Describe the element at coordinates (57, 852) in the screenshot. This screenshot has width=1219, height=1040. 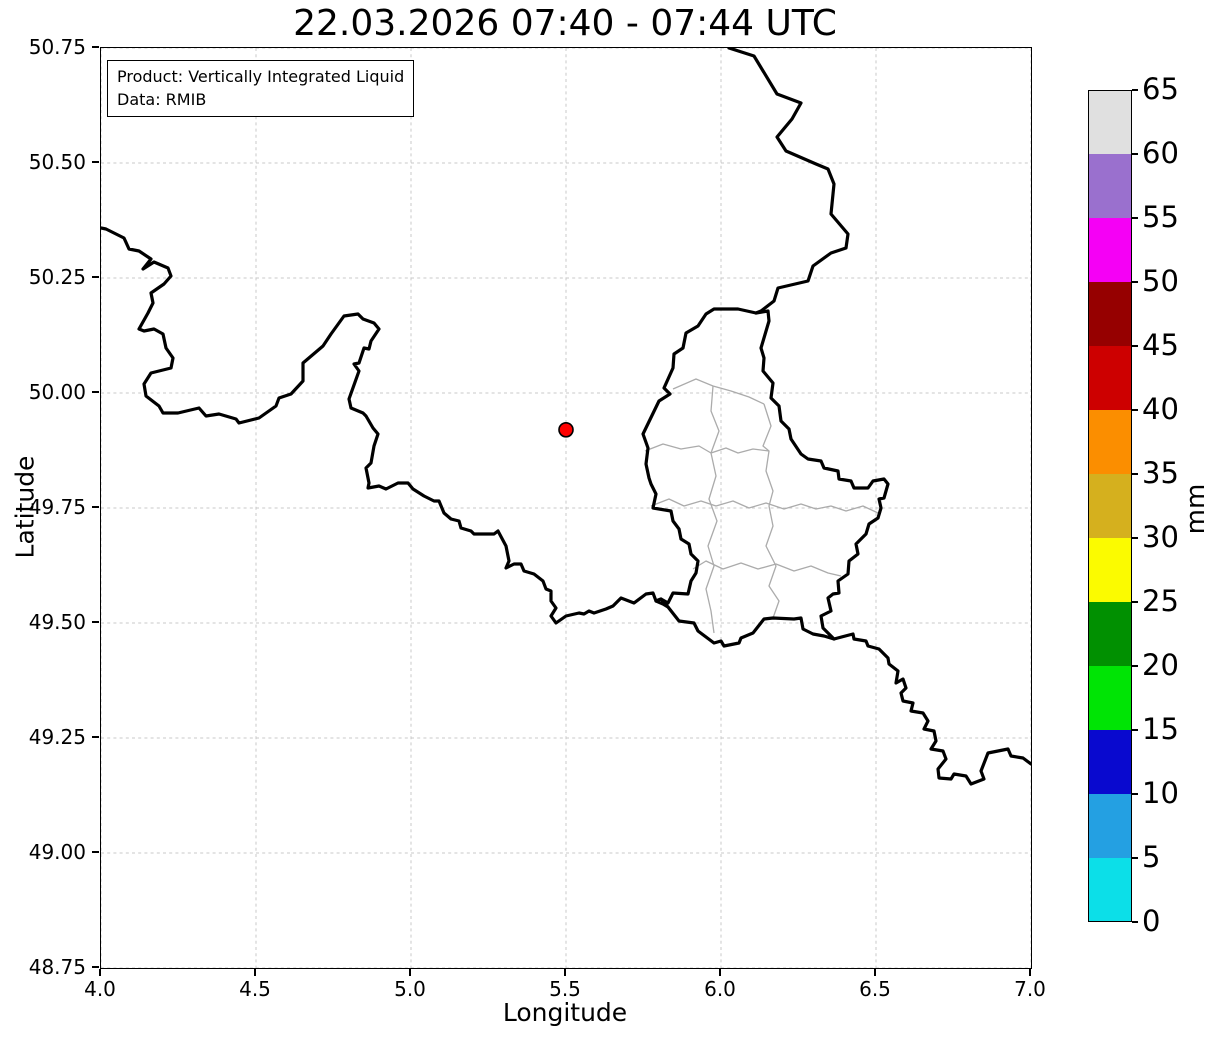
I see `y-tick-label: 49.00` at that location.